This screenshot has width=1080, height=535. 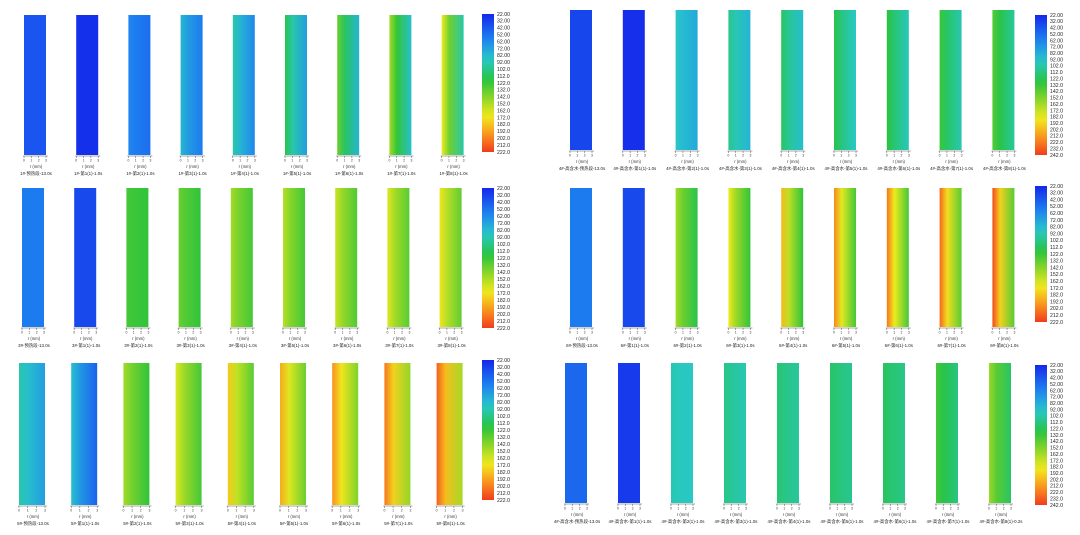 What do you see at coordinates (951, 345) in the screenshot?
I see `unit-label: 6#-第7(1)-1.0s` at bounding box center [951, 345].